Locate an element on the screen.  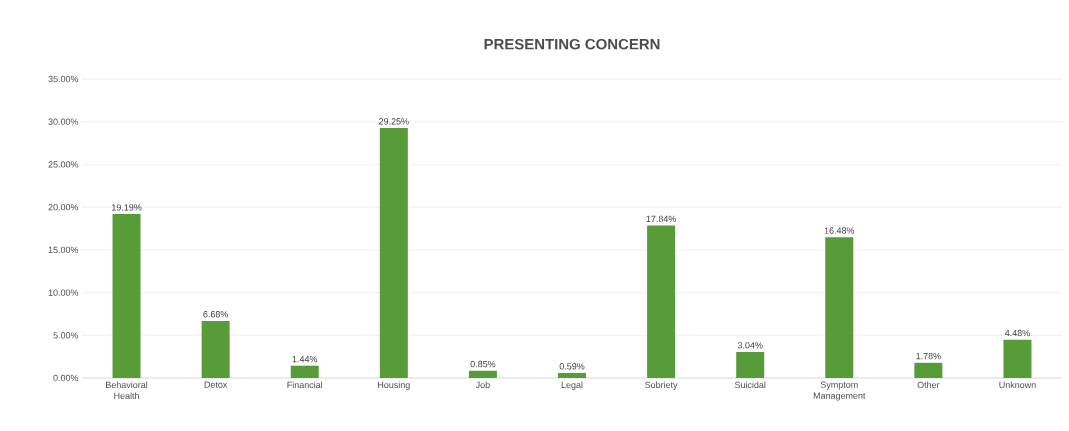
data-label: 19.19% is located at coordinates (127, 207).